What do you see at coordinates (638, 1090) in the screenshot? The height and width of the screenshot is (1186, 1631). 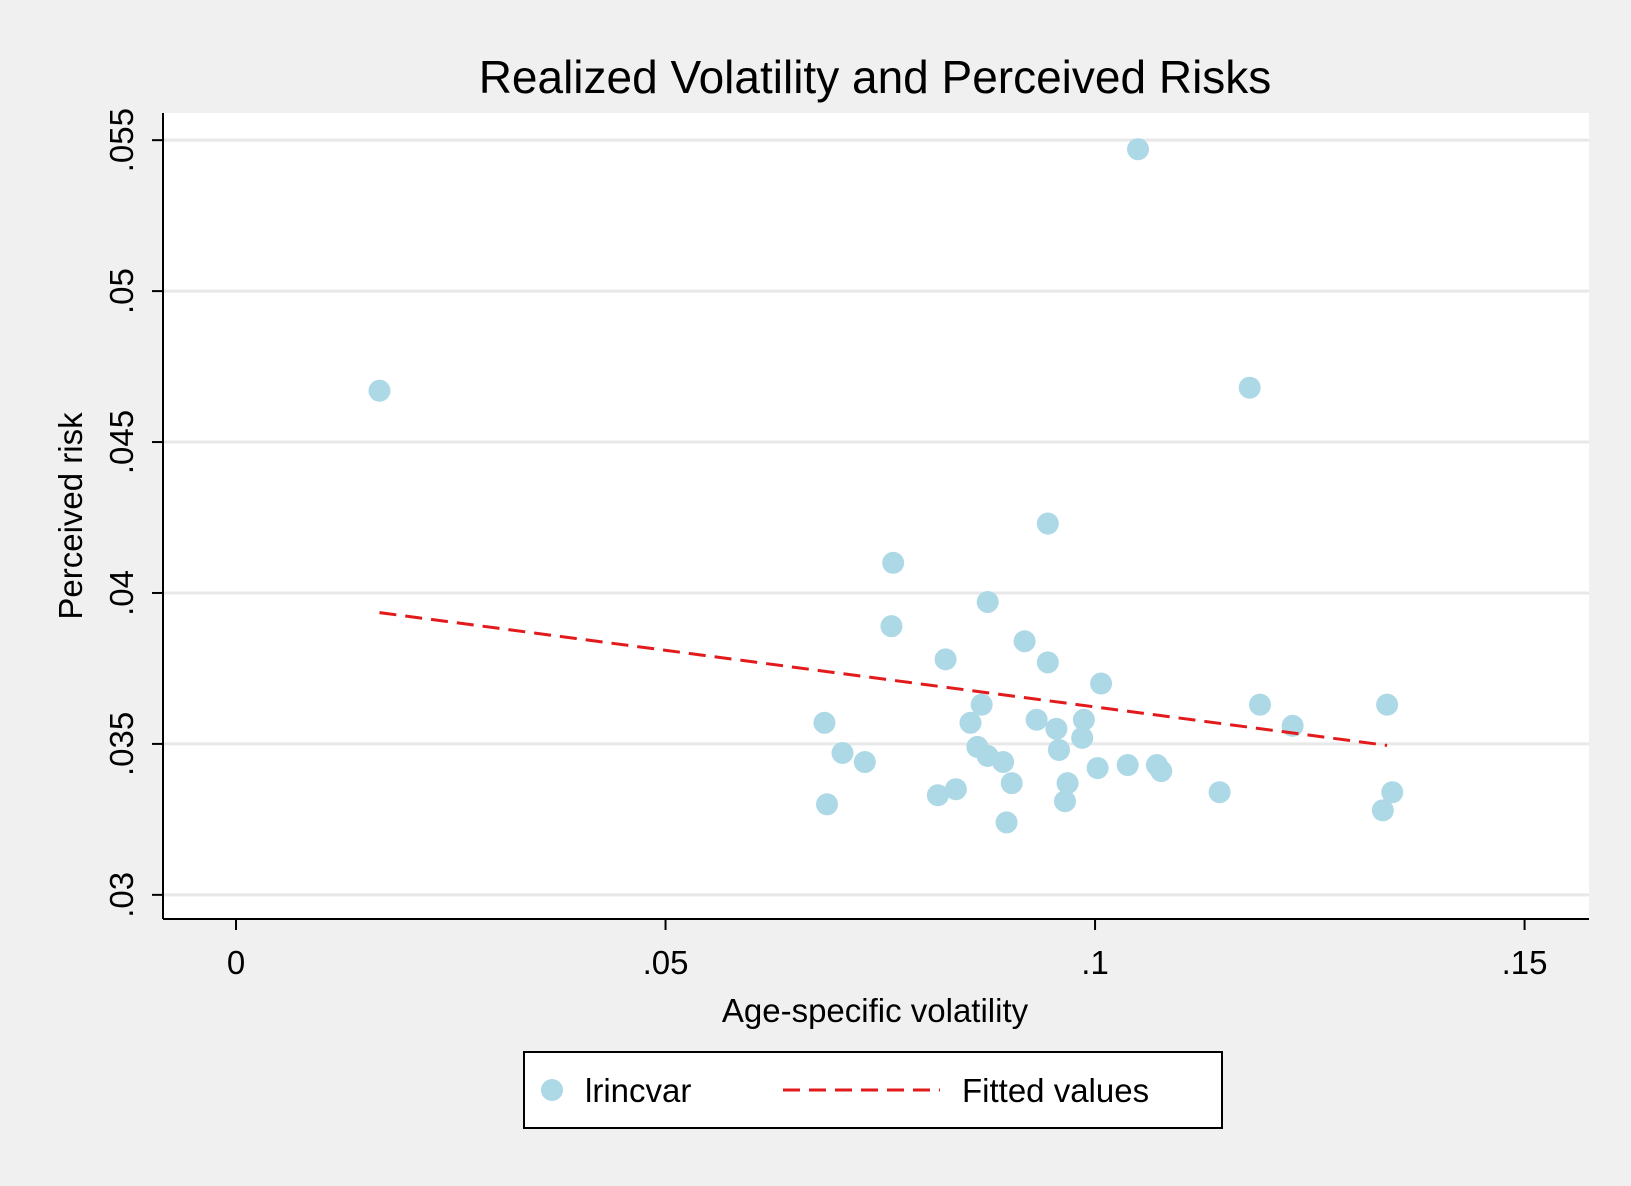 I see `legend-label-lrincvar: lrincvar` at bounding box center [638, 1090].